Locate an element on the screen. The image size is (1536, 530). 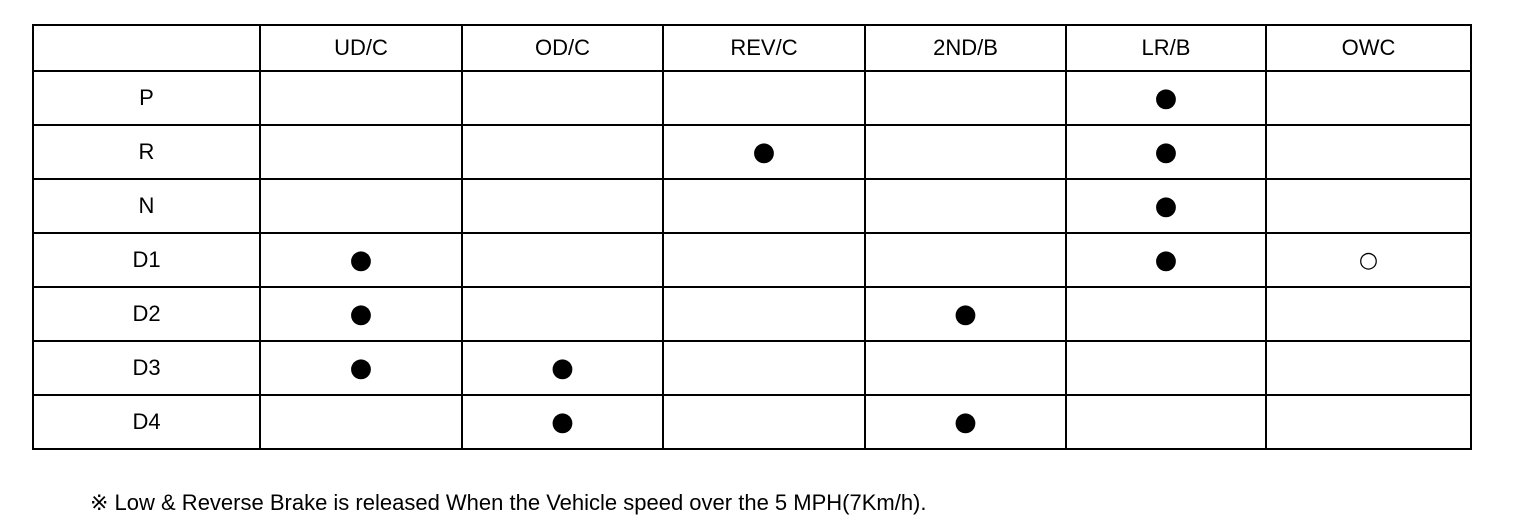
table-row: D1 ● ● ○ is located at coordinates (752, 260).